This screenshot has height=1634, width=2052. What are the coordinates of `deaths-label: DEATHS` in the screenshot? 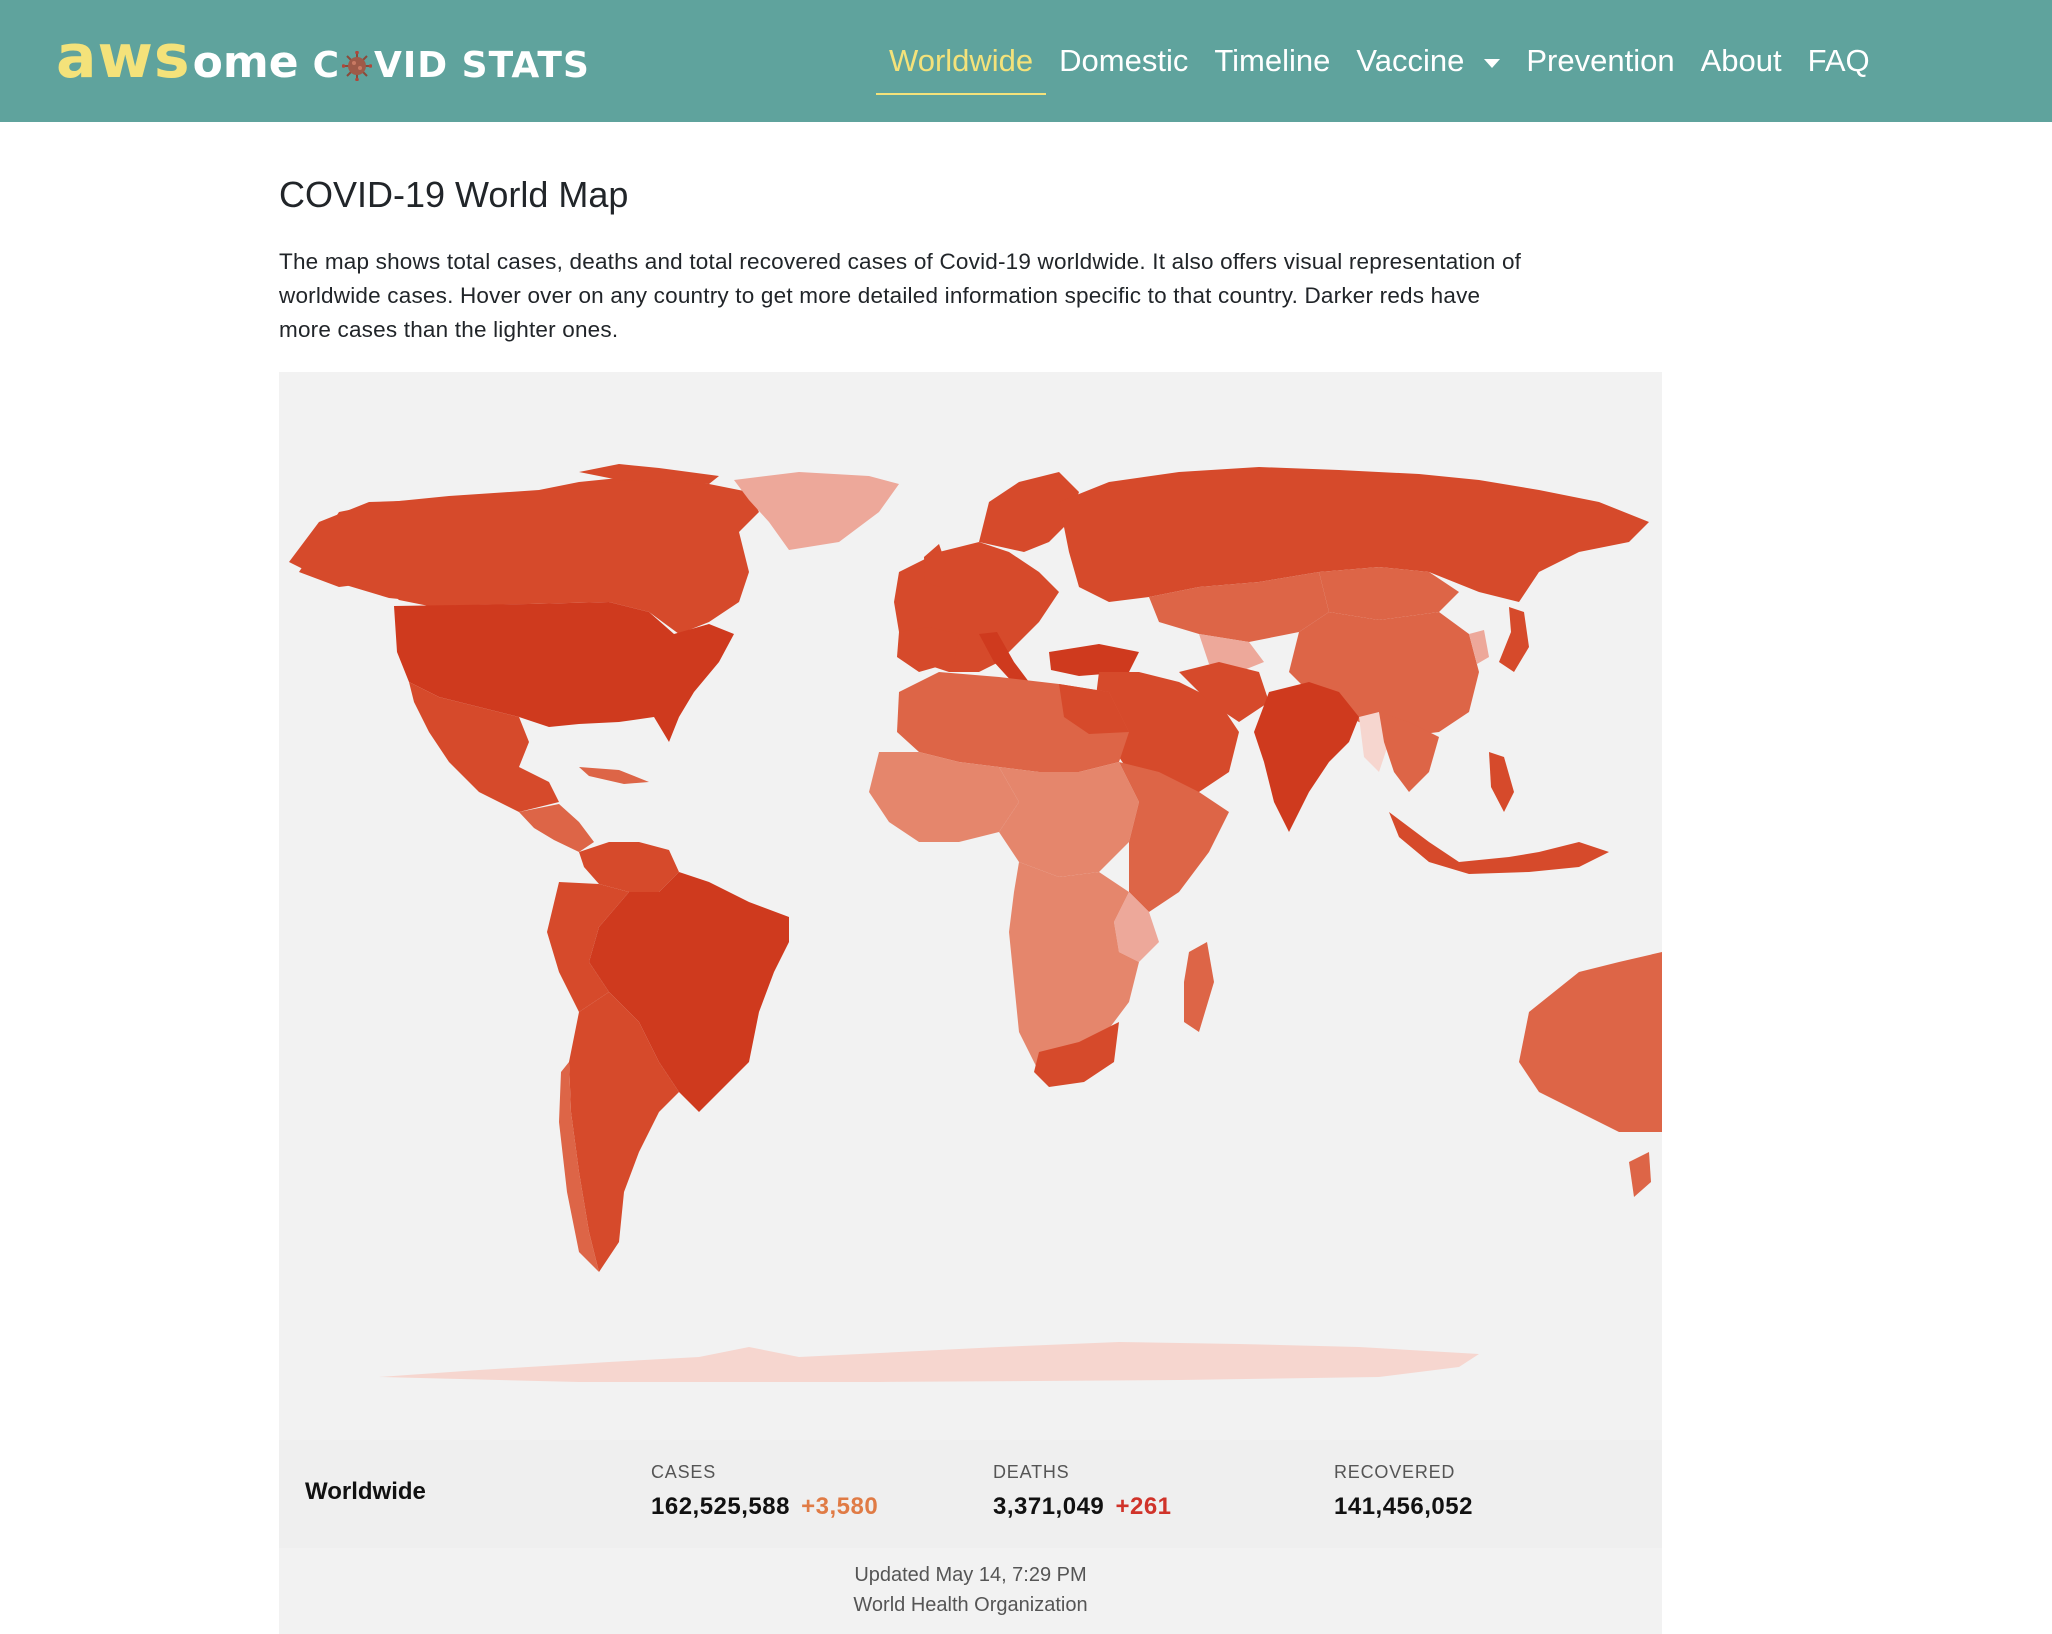 It's located at (1031, 1472).